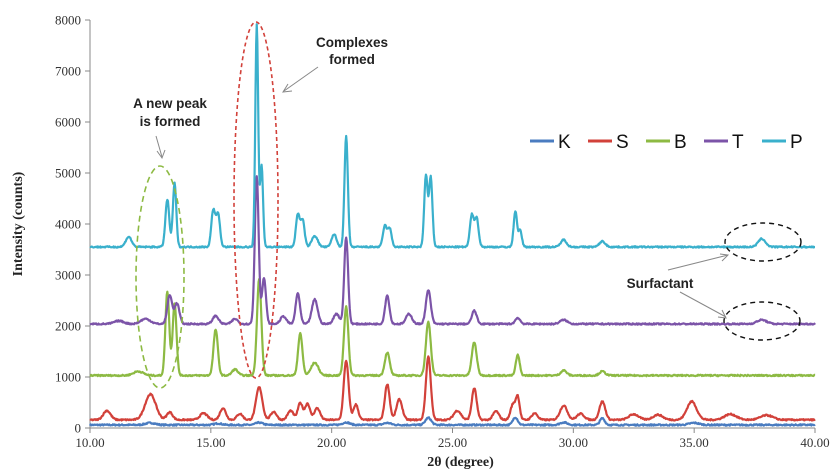 The height and width of the screenshot is (470, 833). I want to click on legend-label-s: S, so click(622, 142).